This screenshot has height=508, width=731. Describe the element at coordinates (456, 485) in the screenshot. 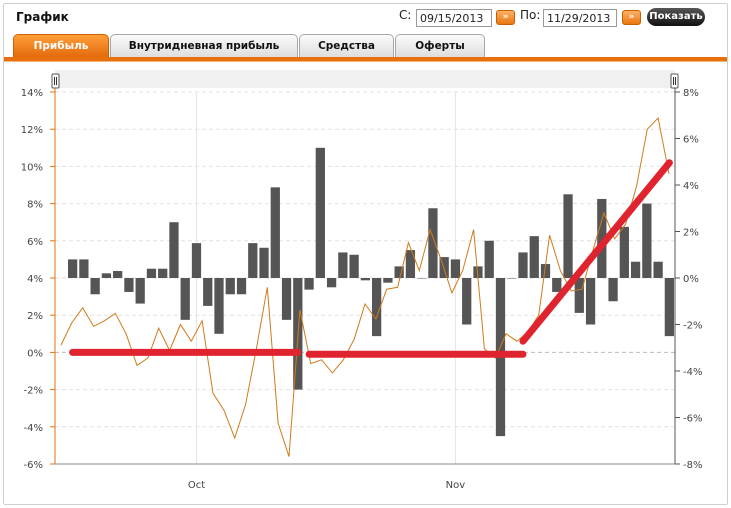

I see `x-tick-label: Nov` at that location.